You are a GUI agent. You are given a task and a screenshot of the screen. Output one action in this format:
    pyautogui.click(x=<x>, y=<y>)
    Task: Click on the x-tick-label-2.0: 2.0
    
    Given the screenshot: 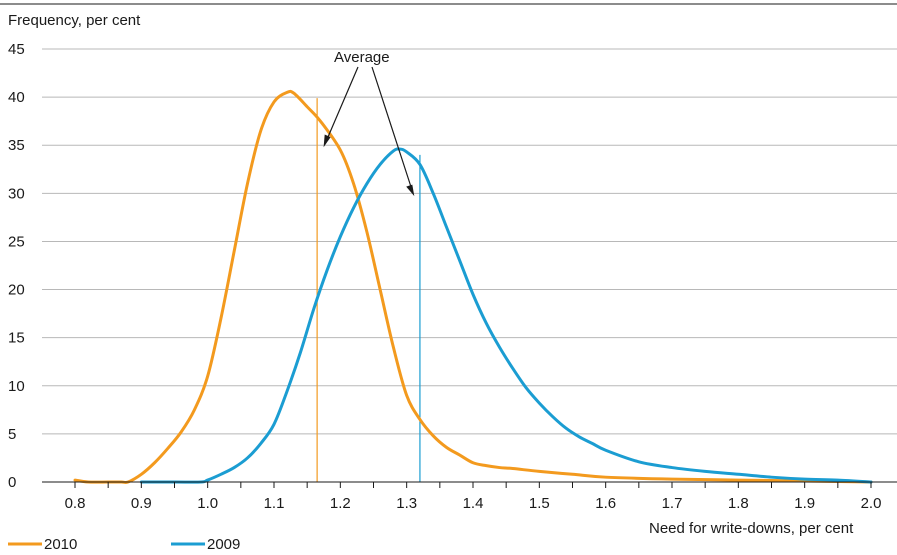 What is the action you would take?
    pyautogui.click(x=871, y=503)
    